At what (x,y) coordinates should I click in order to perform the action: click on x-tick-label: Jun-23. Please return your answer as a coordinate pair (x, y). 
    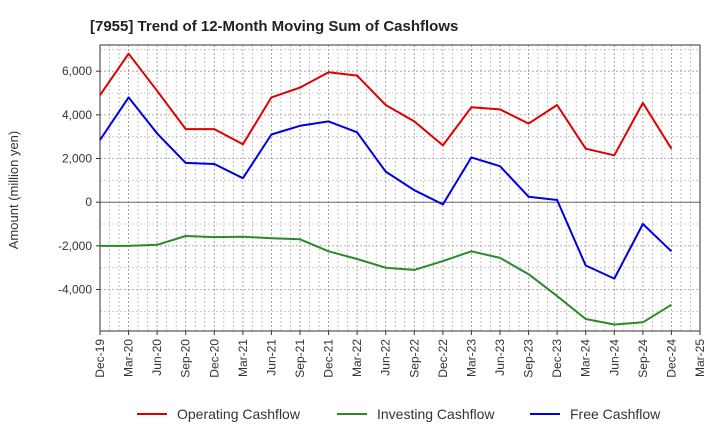
    Looking at the image, I should click on (500, 357).